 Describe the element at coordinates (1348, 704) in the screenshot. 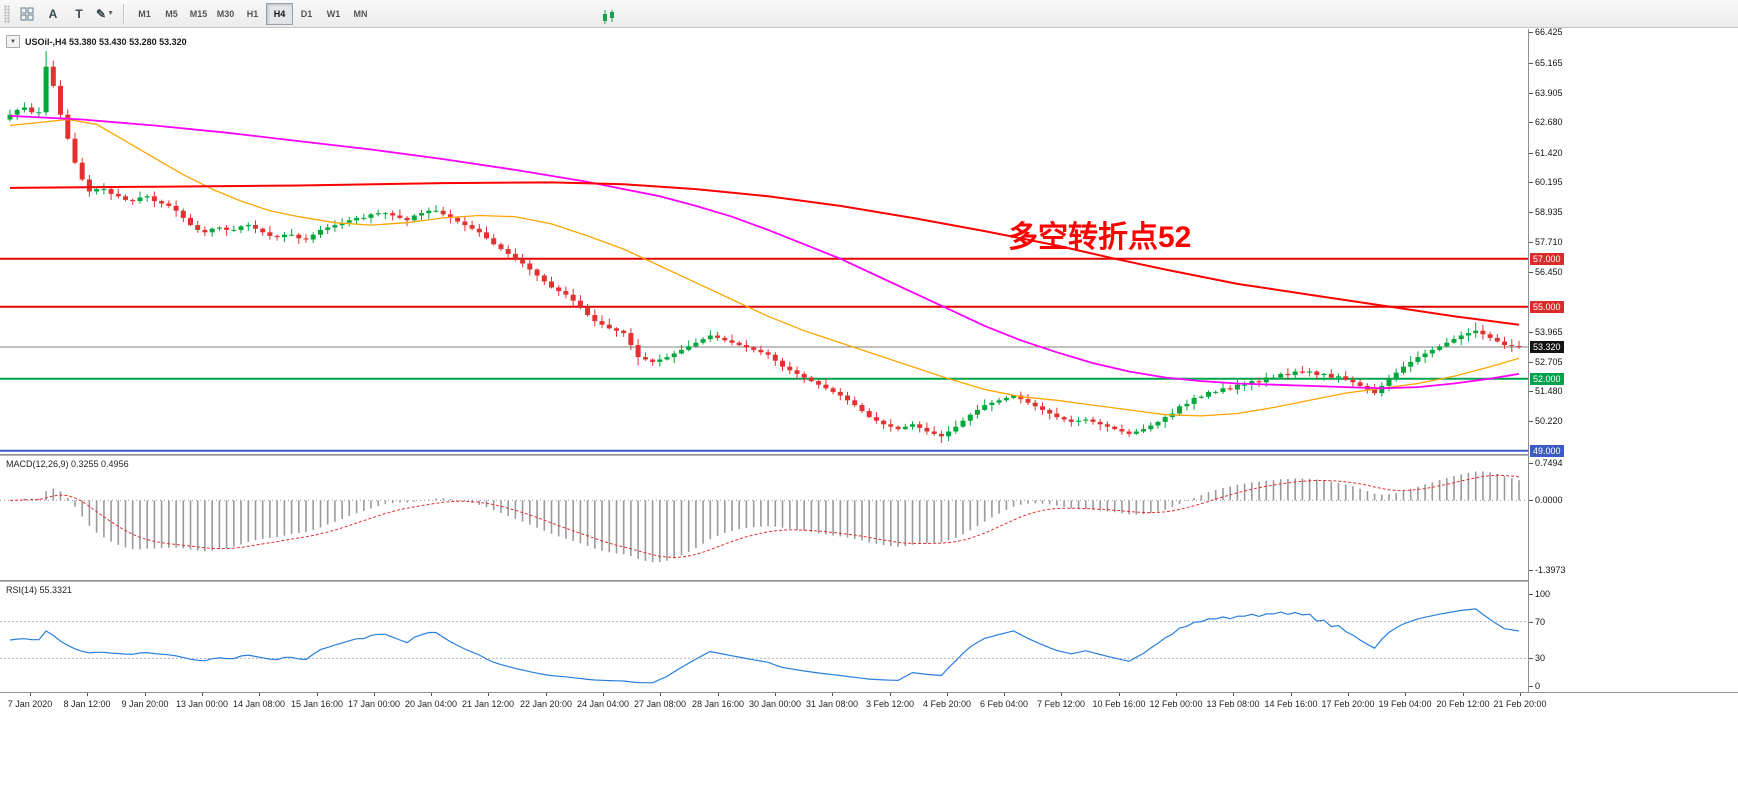

I see `time-scale-label: 17 Feb 20:00` at that location.